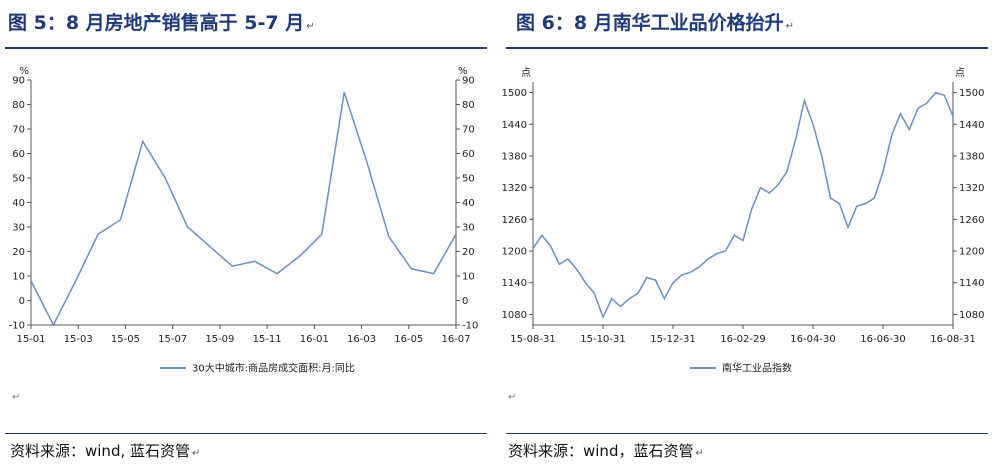 The width and height of the screenshot is (994, 475). I want to click on y-tick-label-right: 1380, so click(971, 156).